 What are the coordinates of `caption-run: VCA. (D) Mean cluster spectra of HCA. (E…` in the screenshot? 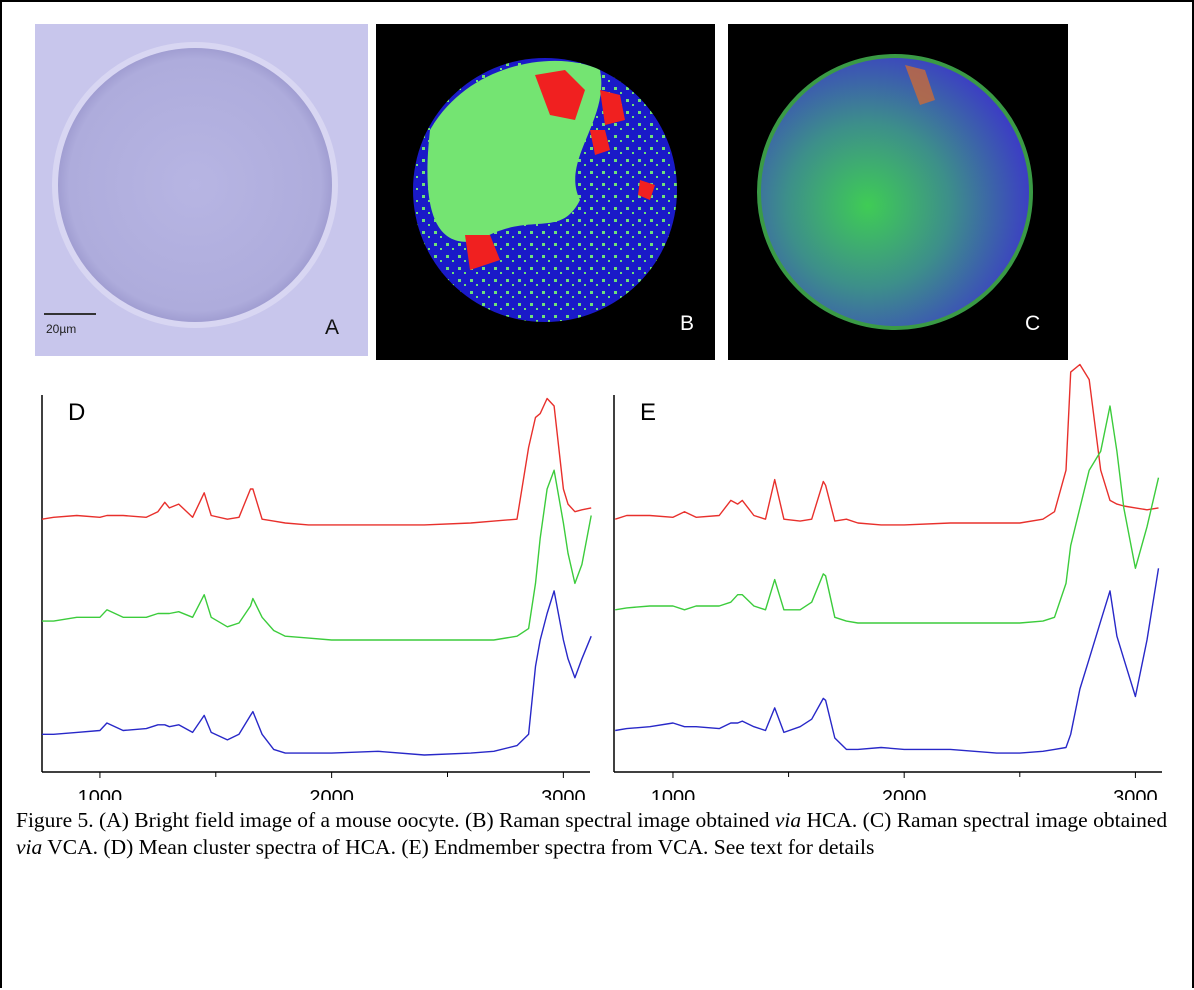 It's located at (458, 847).